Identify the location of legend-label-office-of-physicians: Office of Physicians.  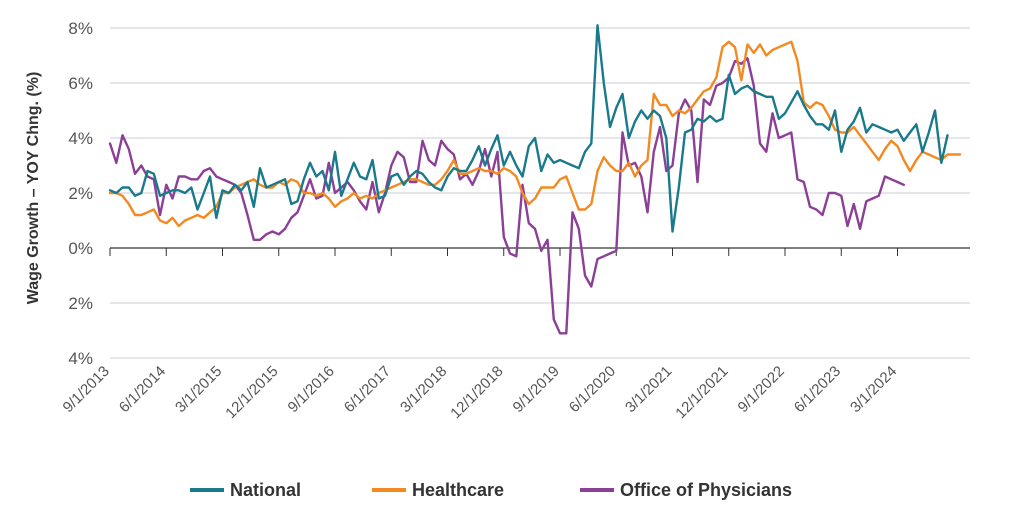
(706, 490).